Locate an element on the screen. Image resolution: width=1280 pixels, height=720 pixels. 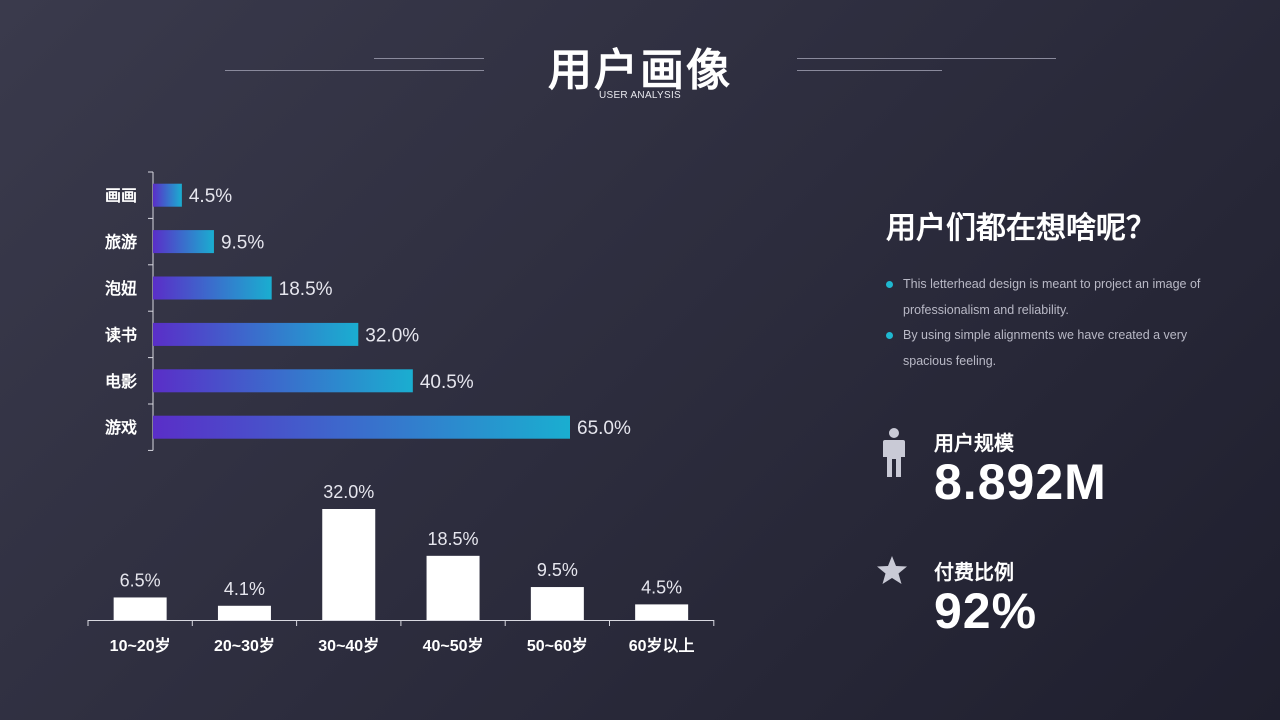
category-label: 画画 is located at coordinates (121, 196).